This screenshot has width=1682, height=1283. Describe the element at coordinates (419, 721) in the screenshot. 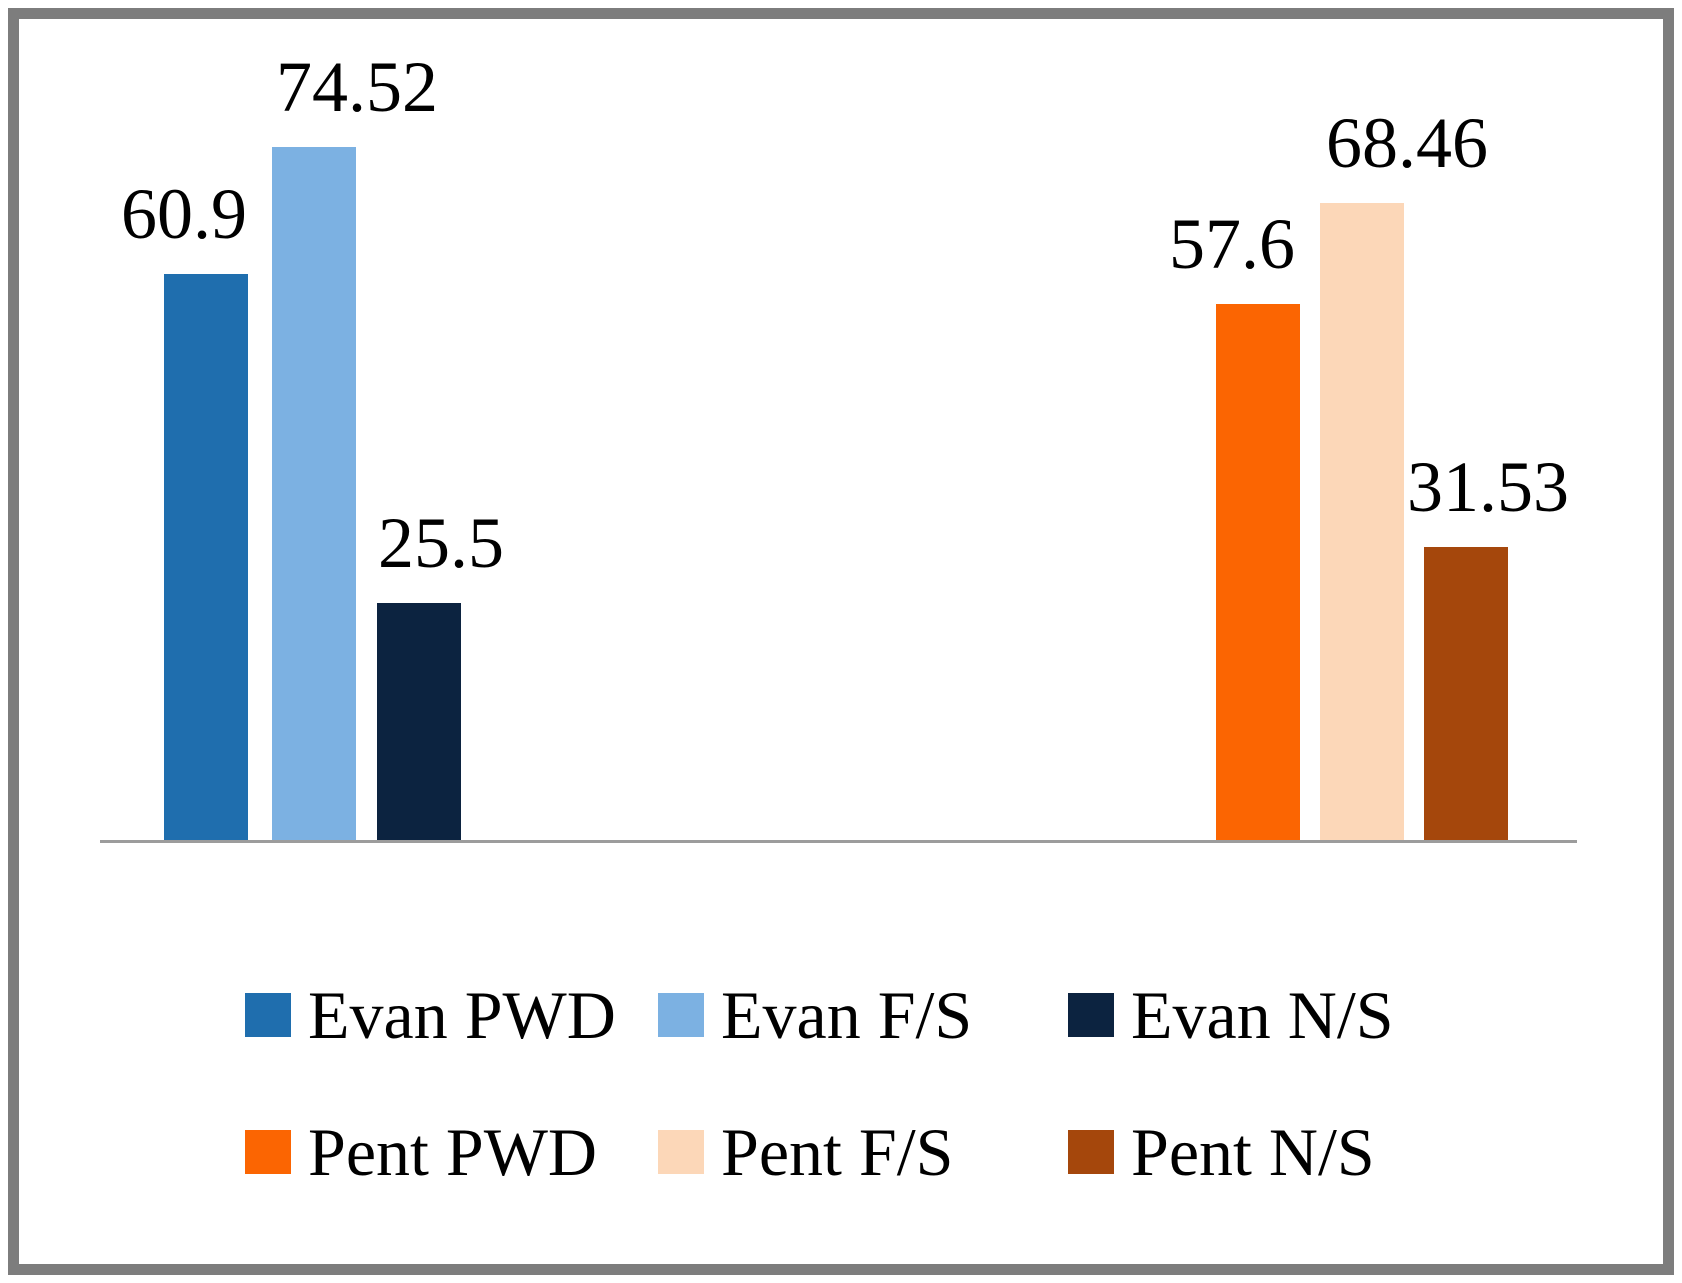

I see `bar-evan-n-s` at that location.